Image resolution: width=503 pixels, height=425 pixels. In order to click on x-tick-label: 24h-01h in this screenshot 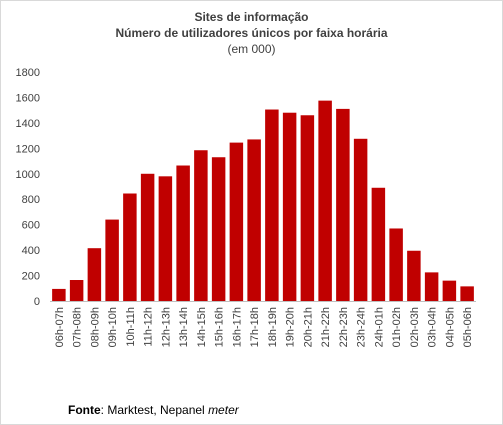, I will do `click(379, 327)`.